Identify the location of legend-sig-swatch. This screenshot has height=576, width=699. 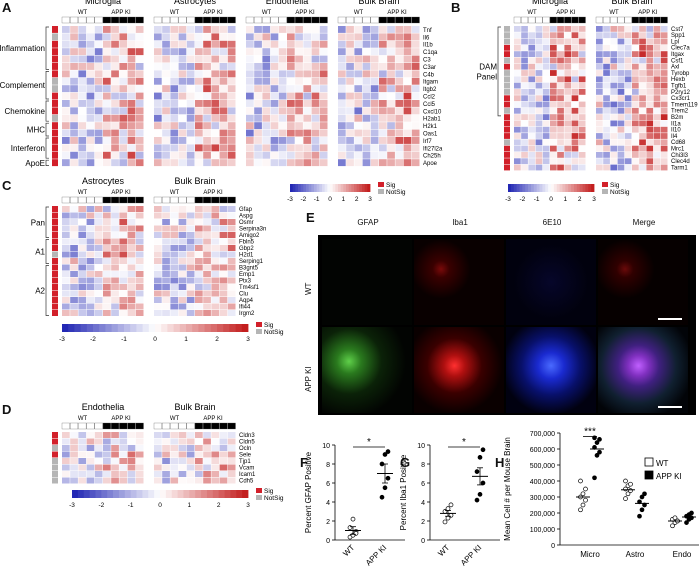
(259, 324).